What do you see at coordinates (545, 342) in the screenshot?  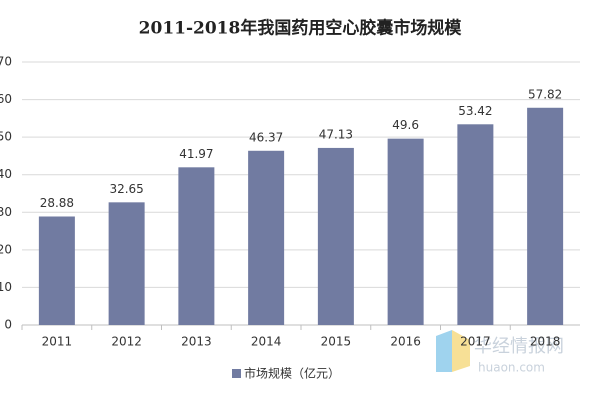 I see `x-tick-label: 2018` at bounding box center [545, 342].